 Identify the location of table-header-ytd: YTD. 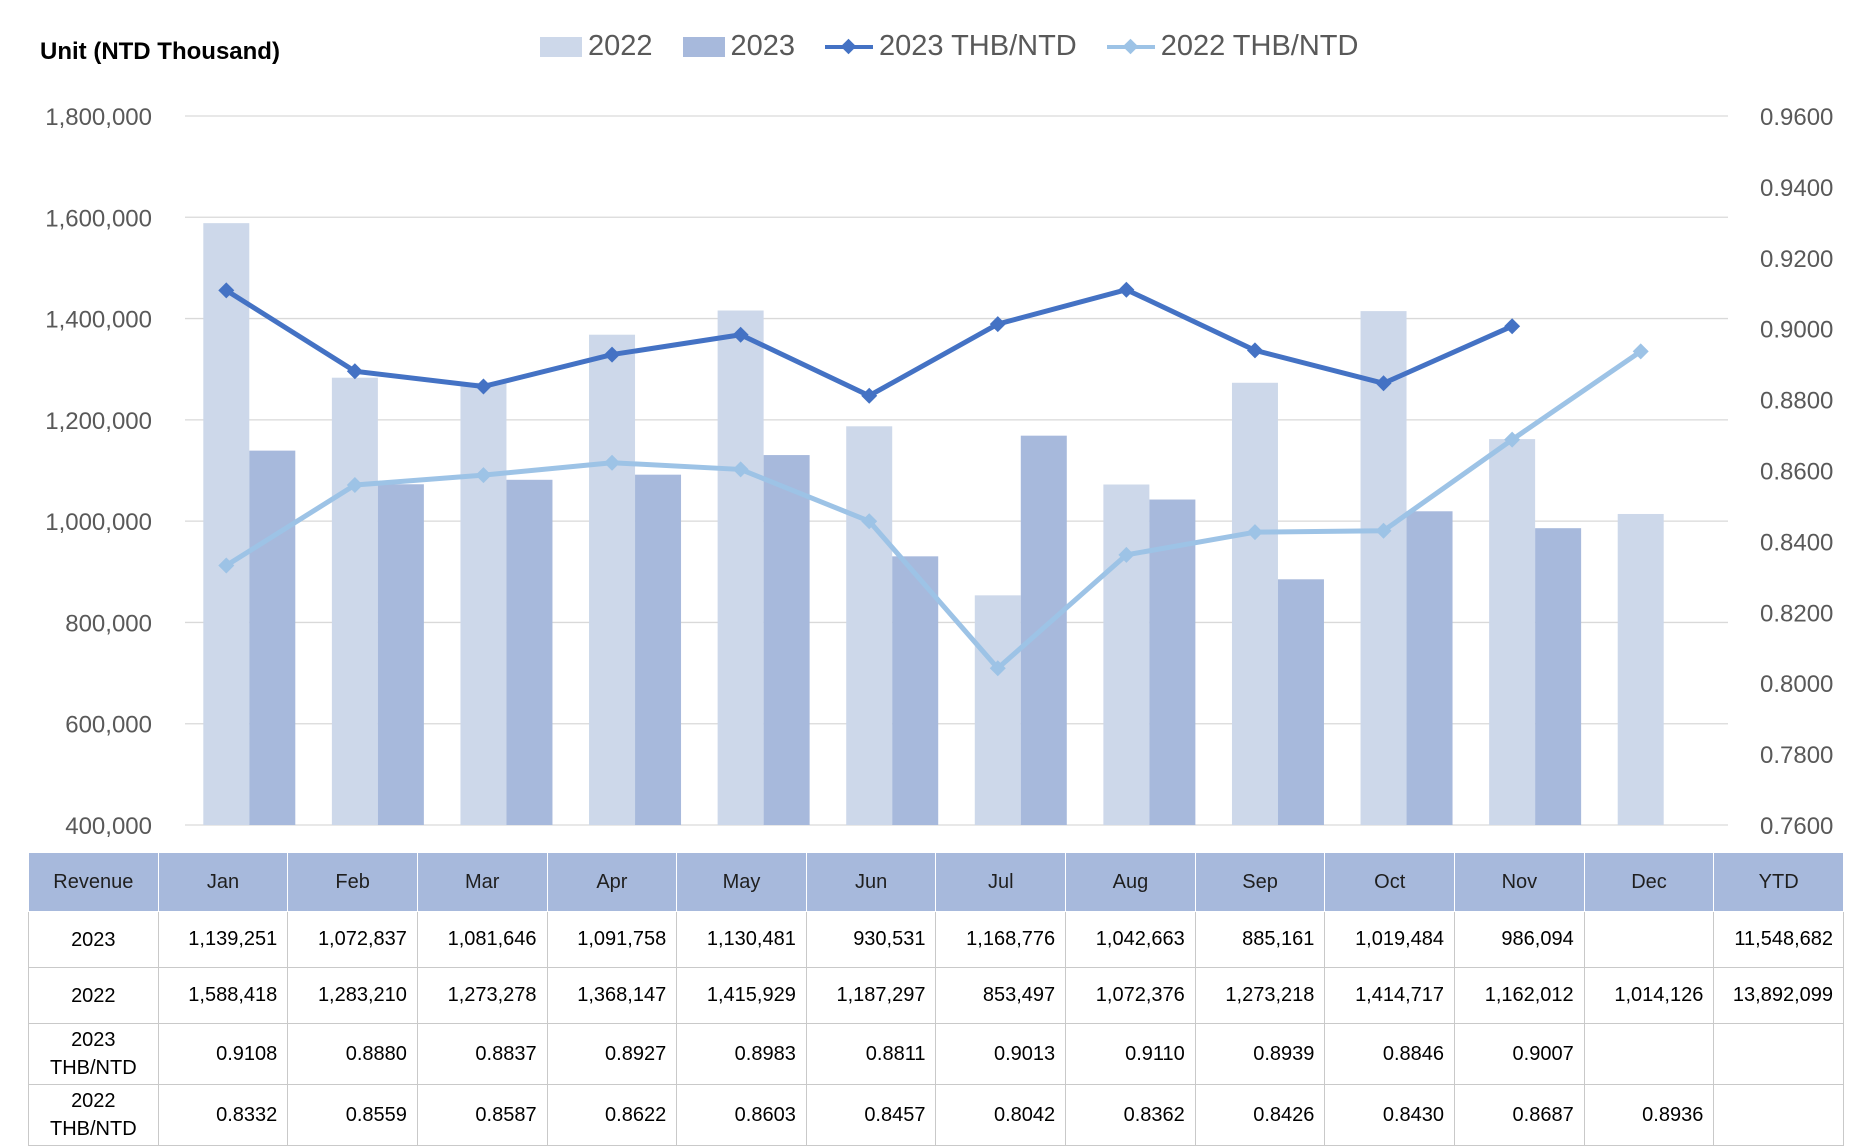
(1778, 882).